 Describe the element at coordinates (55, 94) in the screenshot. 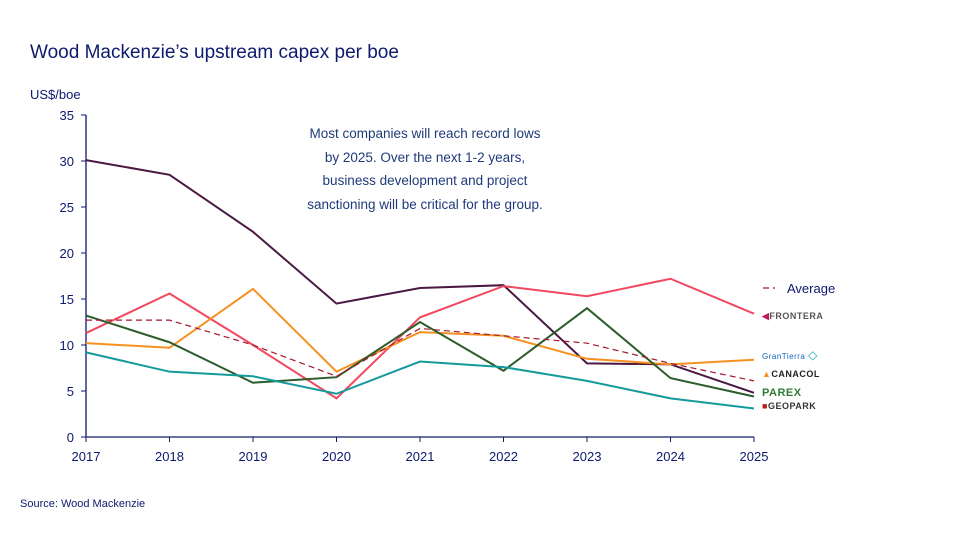

I see `y-axis-label: US$/boe` at that location.